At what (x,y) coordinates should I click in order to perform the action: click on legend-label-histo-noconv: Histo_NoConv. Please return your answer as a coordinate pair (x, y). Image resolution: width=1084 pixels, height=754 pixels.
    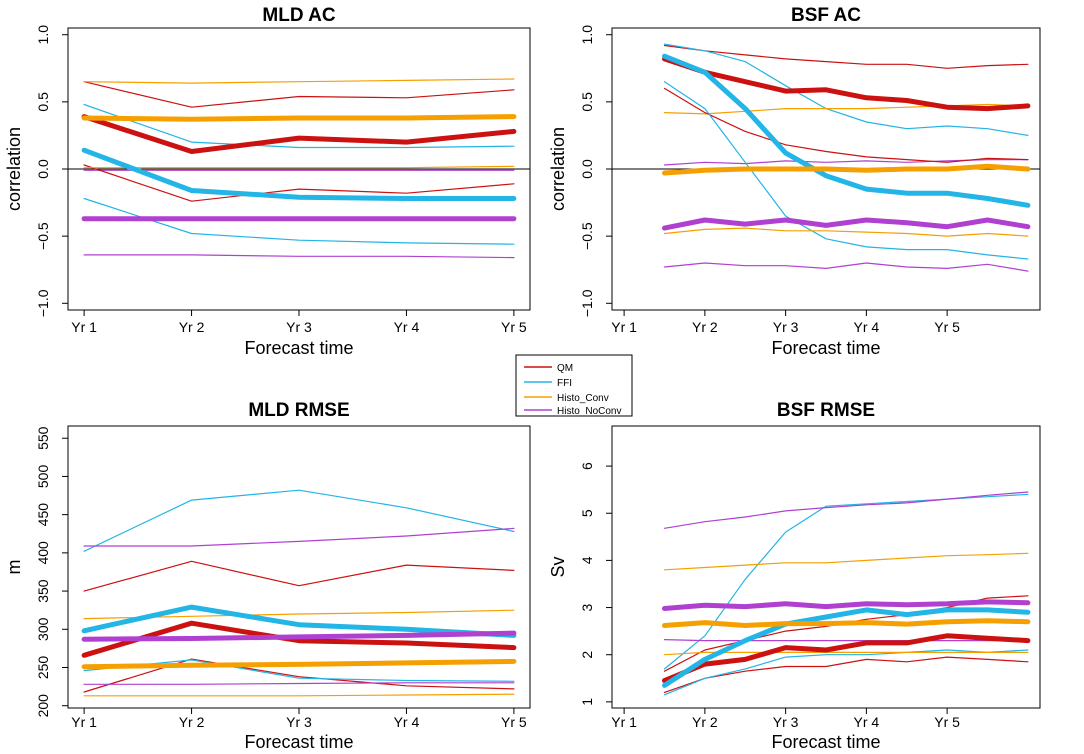
    Looking at the image, I should click on (589, 411).